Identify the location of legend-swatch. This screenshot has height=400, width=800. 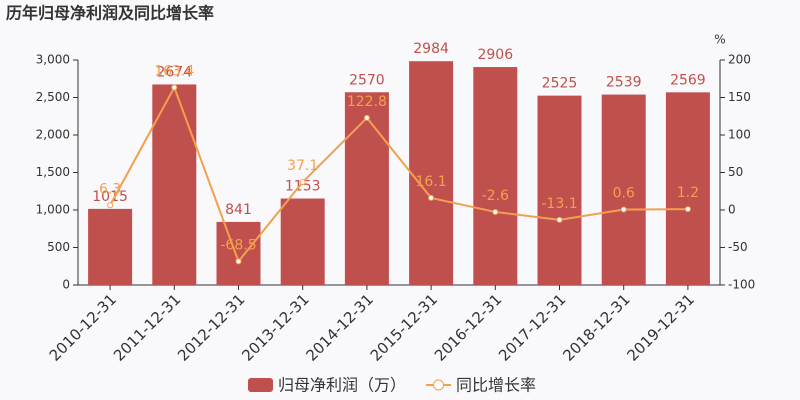
(260, 385).